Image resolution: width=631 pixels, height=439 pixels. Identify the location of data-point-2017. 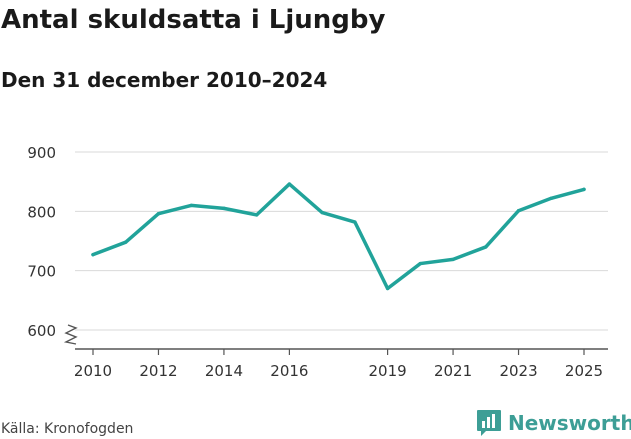
(322, 212).